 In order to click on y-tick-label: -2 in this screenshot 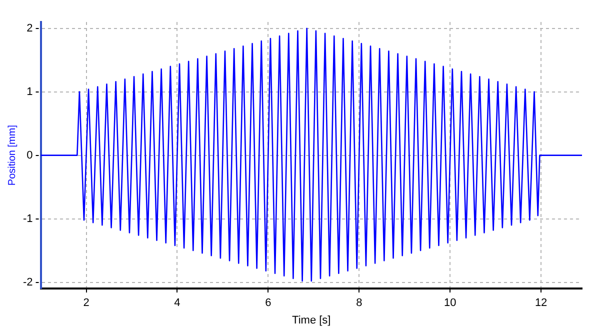, I will do `click(28, 282)`.